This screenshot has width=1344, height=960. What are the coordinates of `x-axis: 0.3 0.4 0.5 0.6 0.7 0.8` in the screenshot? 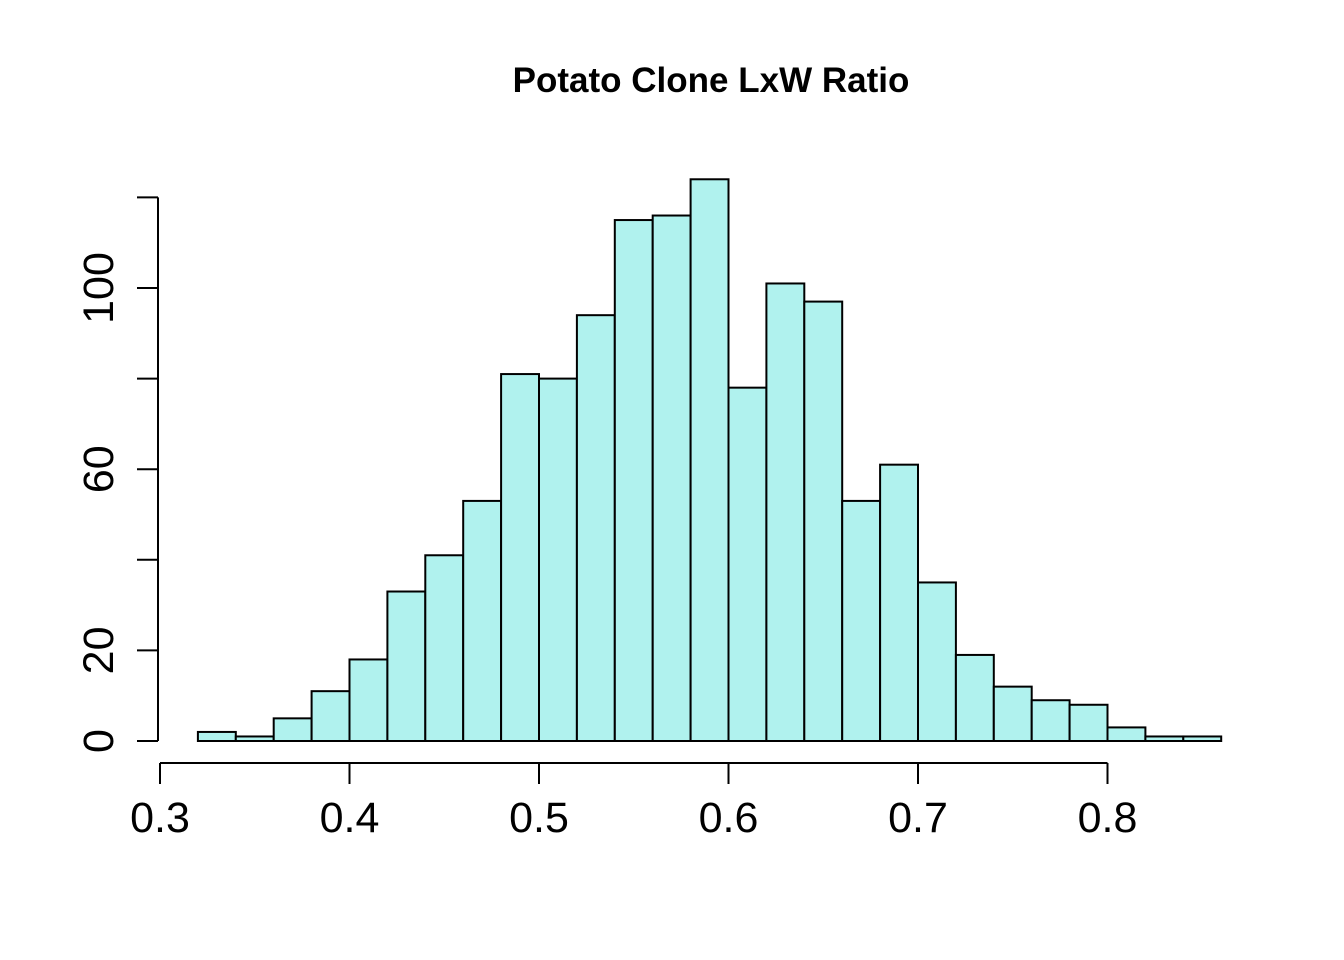 It's located at (634, 802).